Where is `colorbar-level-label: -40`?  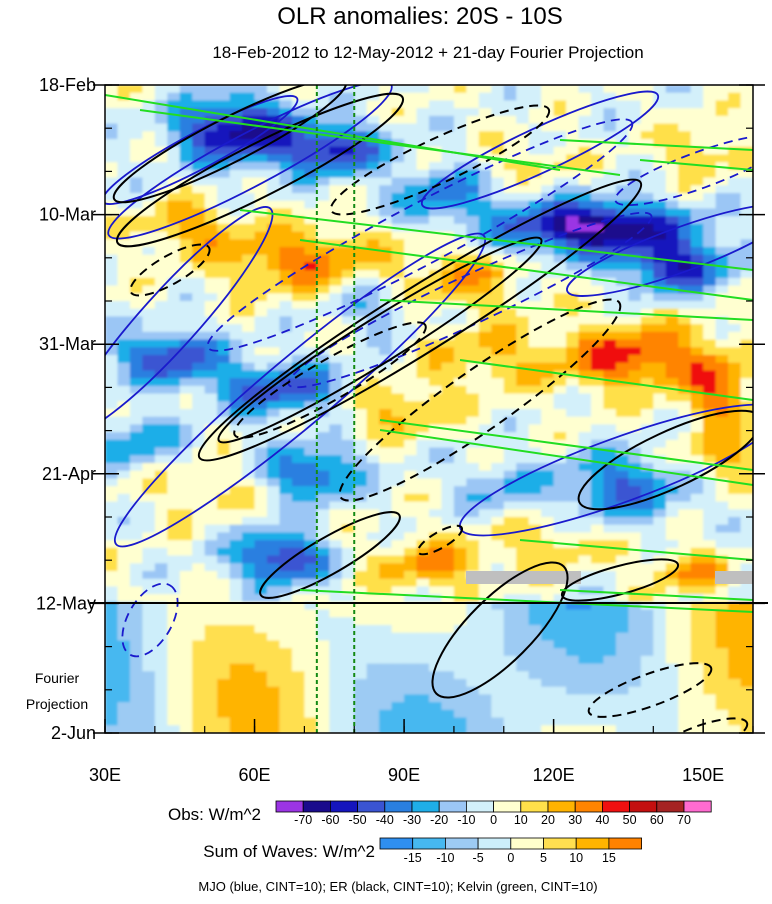
colorbar-level-label: -40 is located at coordinates (385, 820).